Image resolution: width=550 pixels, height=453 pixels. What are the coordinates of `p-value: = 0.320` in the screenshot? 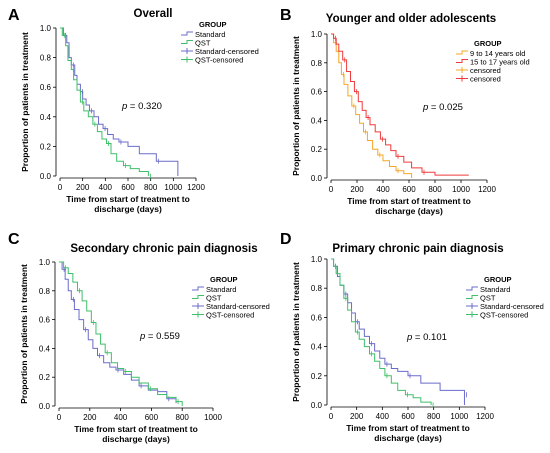 It's located at (144, 106).